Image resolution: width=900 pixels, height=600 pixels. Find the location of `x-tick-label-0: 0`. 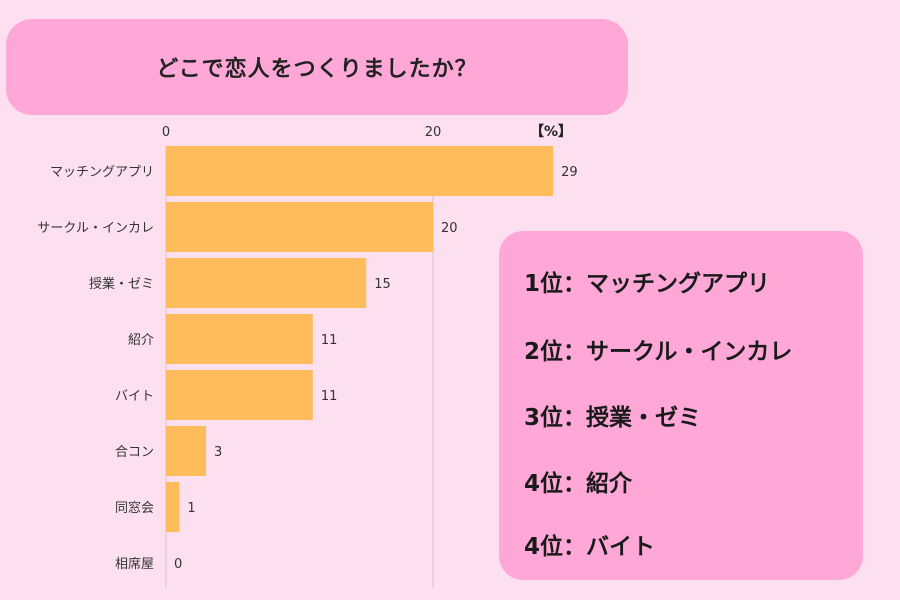

x-tick-label-0: 0 is located at coordinates (166, 132).